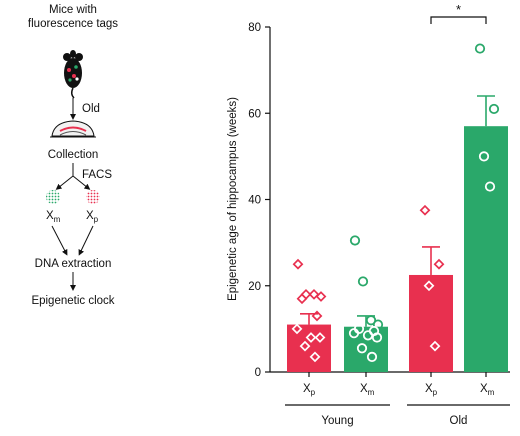 The height and width of the screenshot is (436, 520). What do you see at coordinates (73, 74) in the screenshot?
I see `mouse-icon` at bounding box center [73, 74].